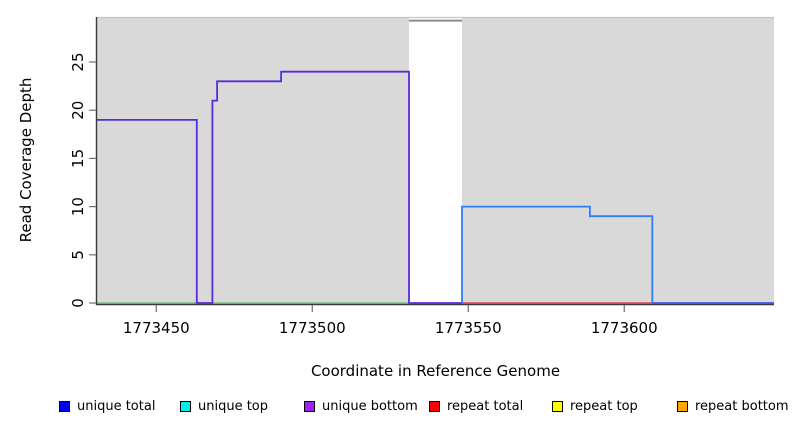 Image resolution: width=792 pixels, height=432 pixels. What do you see at coordinates (624, 328) in the screenshot?
I see `x-tick-label-3: 1773600` at bounding box center [624, 328].